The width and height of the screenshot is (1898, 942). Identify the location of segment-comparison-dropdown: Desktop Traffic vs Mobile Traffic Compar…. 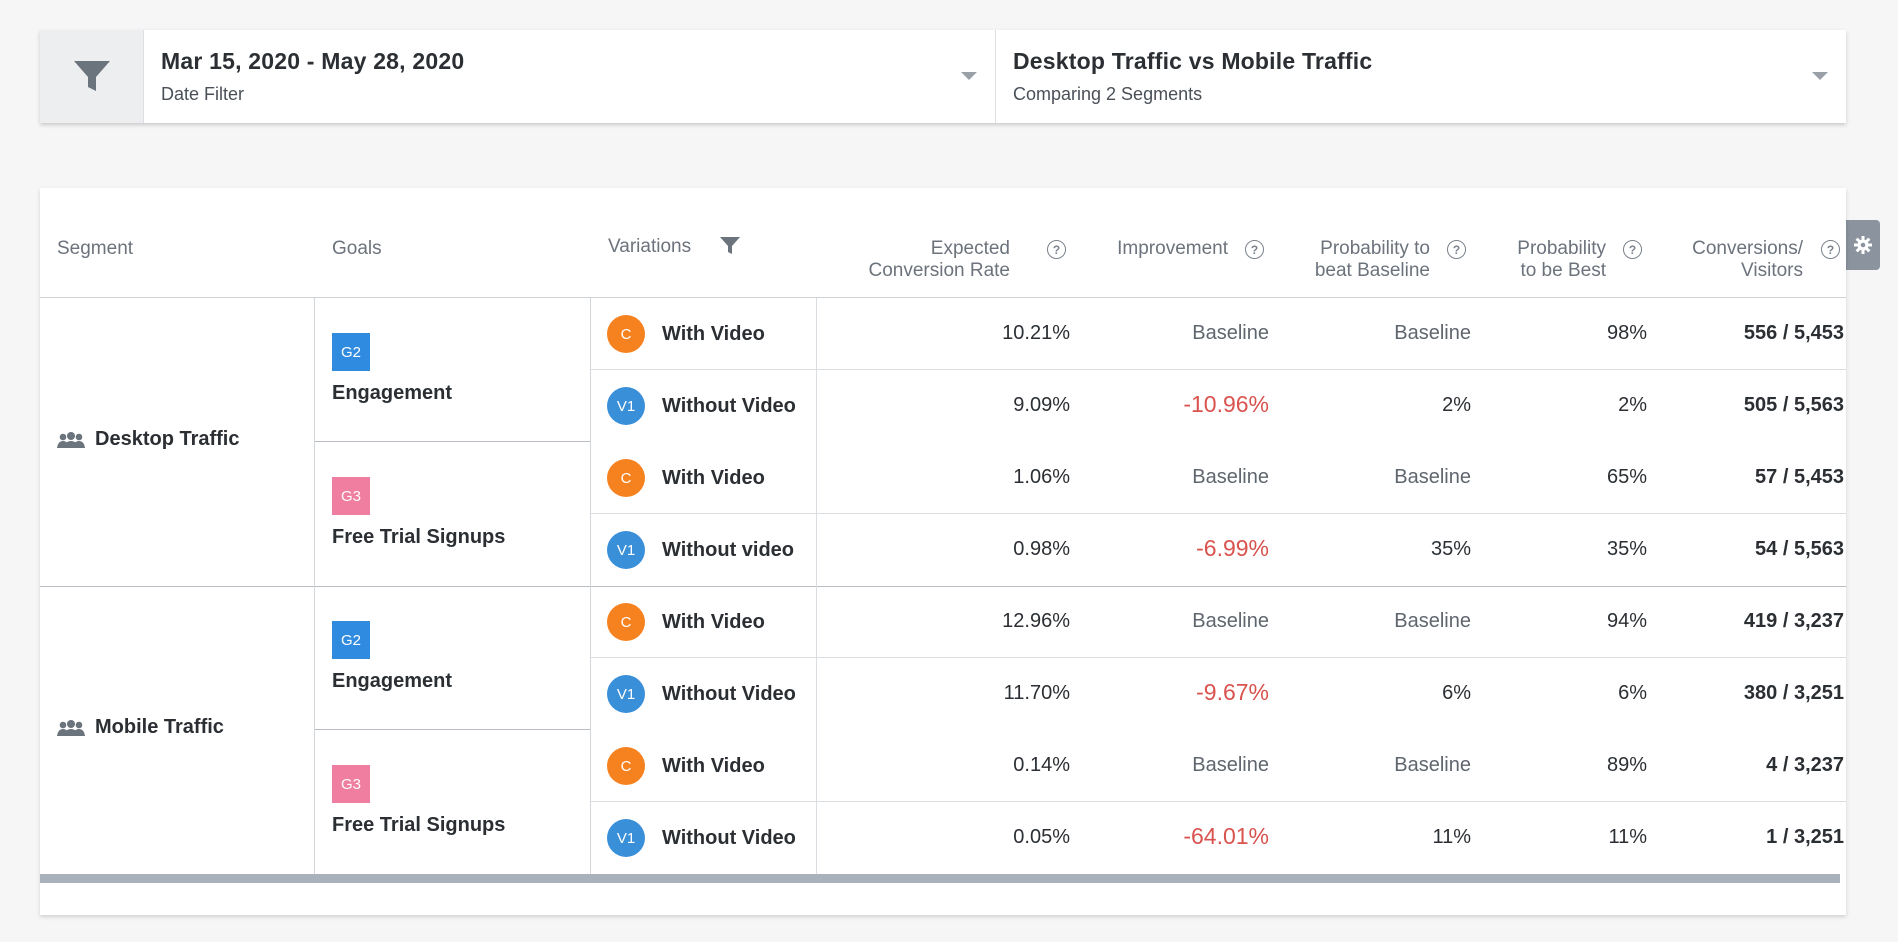
(1421, 76).